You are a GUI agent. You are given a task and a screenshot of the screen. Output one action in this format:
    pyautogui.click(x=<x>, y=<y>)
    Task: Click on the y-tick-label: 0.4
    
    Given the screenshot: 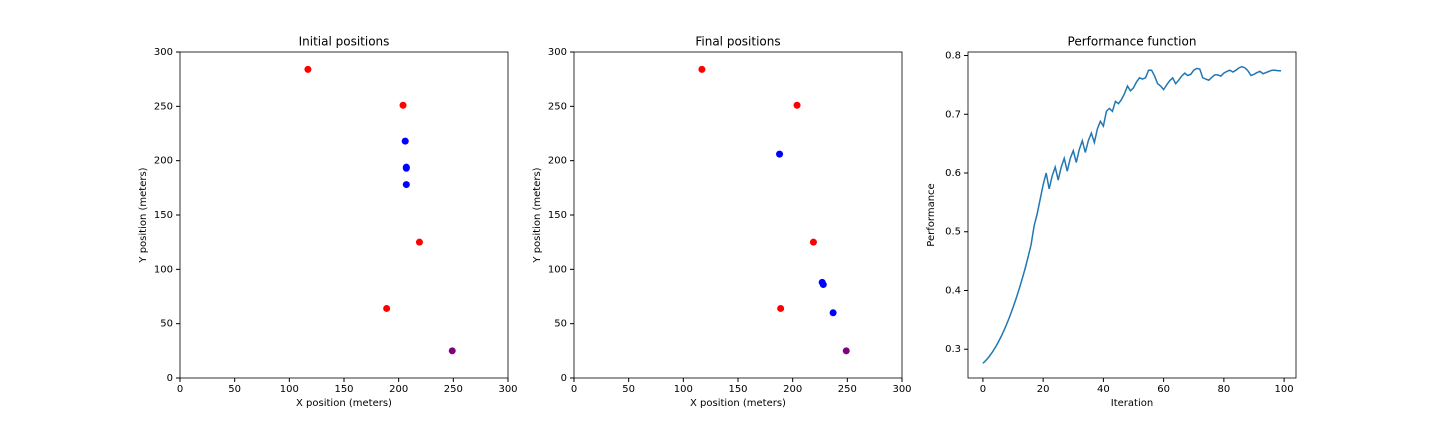 What is the action you would take?
    pyautogui.click(x=953, y=290)
    